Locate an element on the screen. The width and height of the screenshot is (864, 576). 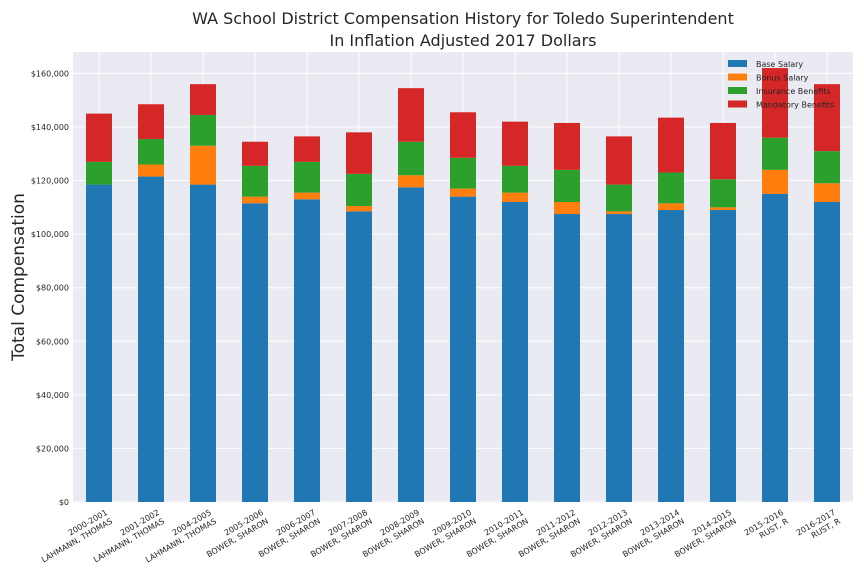
y-tick-label: $60,000 is located at coordinates (52, 341).